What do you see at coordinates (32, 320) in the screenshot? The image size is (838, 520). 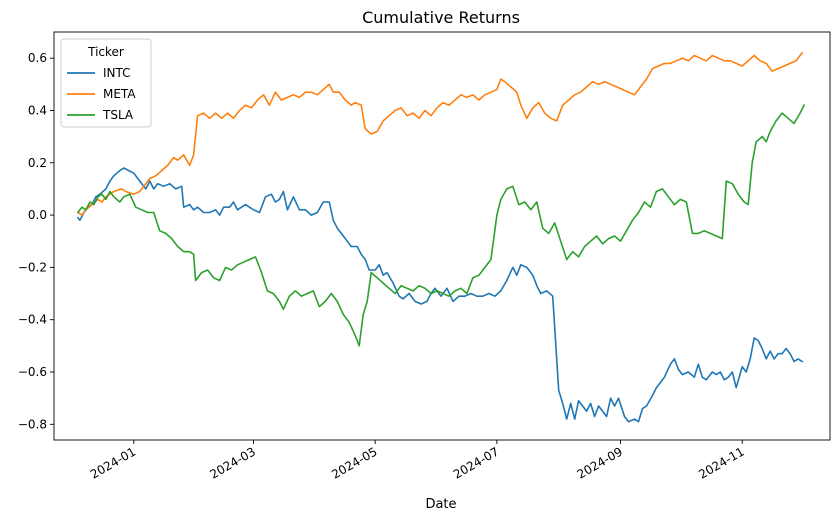 I see `y-tick-label: −0.4` at bounding box center [32, 320].